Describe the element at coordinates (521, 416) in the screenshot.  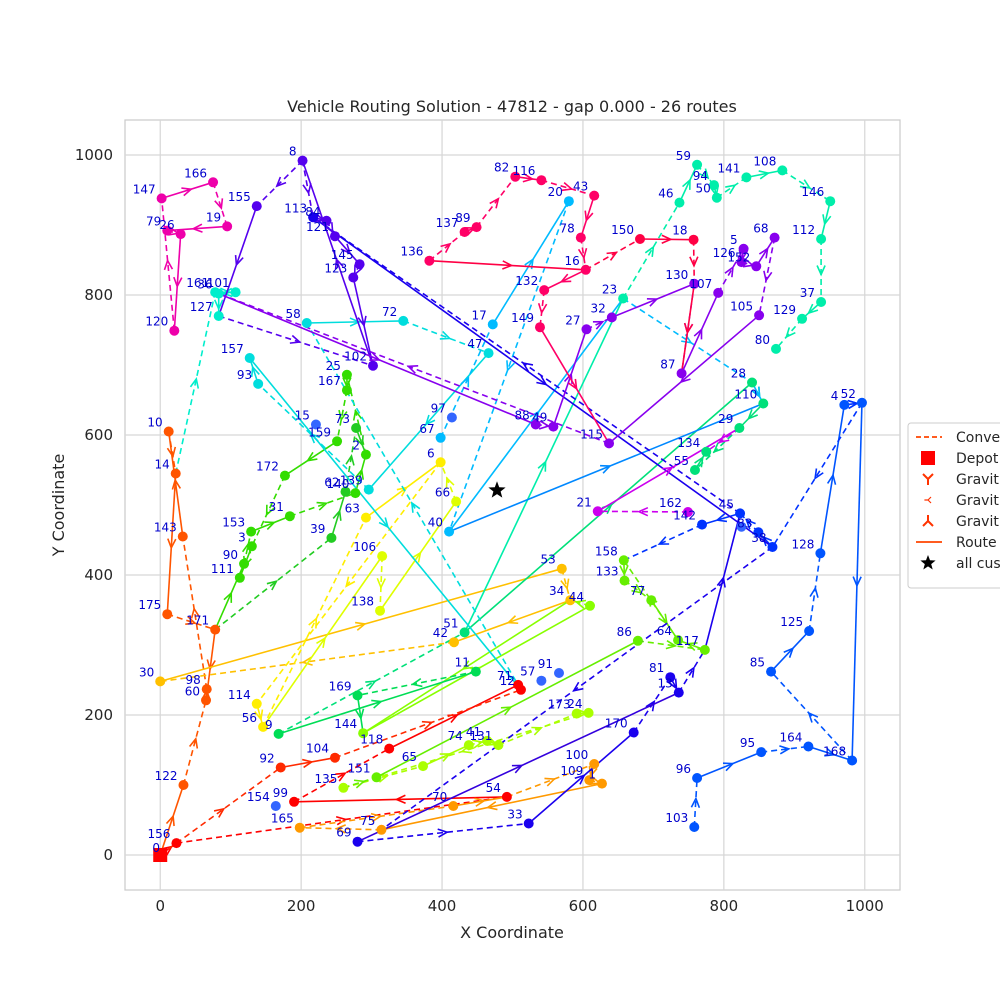
I see `node-label: 88` at that location.